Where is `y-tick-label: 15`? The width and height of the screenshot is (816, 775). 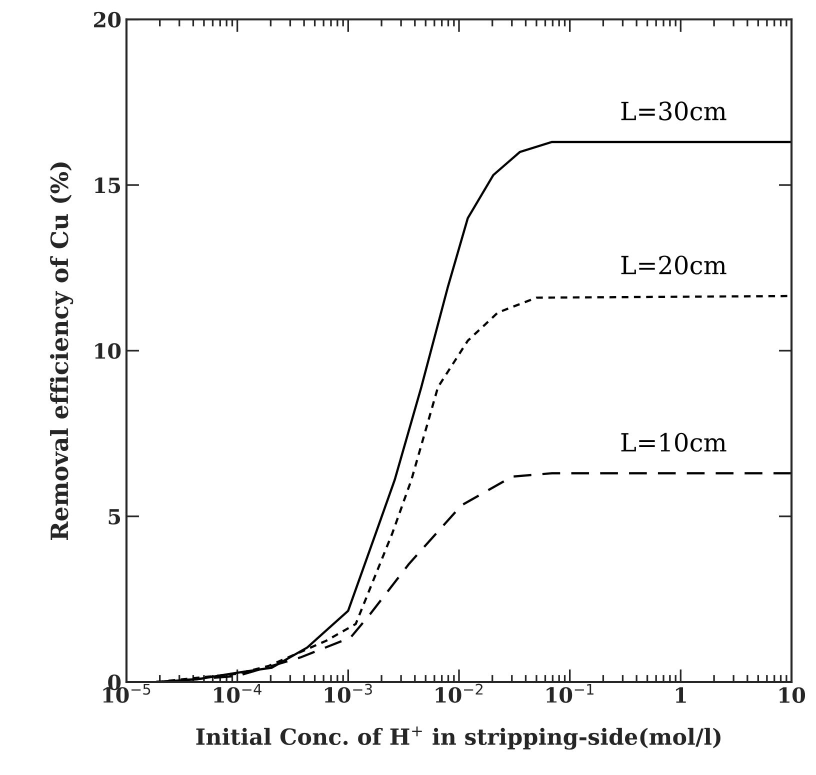 y-tick-label: 15 is located at coordinates (107, 185).